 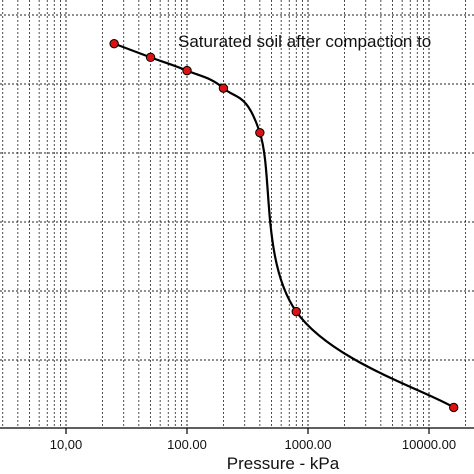 I want to click on x-ticks, so click(x=247, y=431).